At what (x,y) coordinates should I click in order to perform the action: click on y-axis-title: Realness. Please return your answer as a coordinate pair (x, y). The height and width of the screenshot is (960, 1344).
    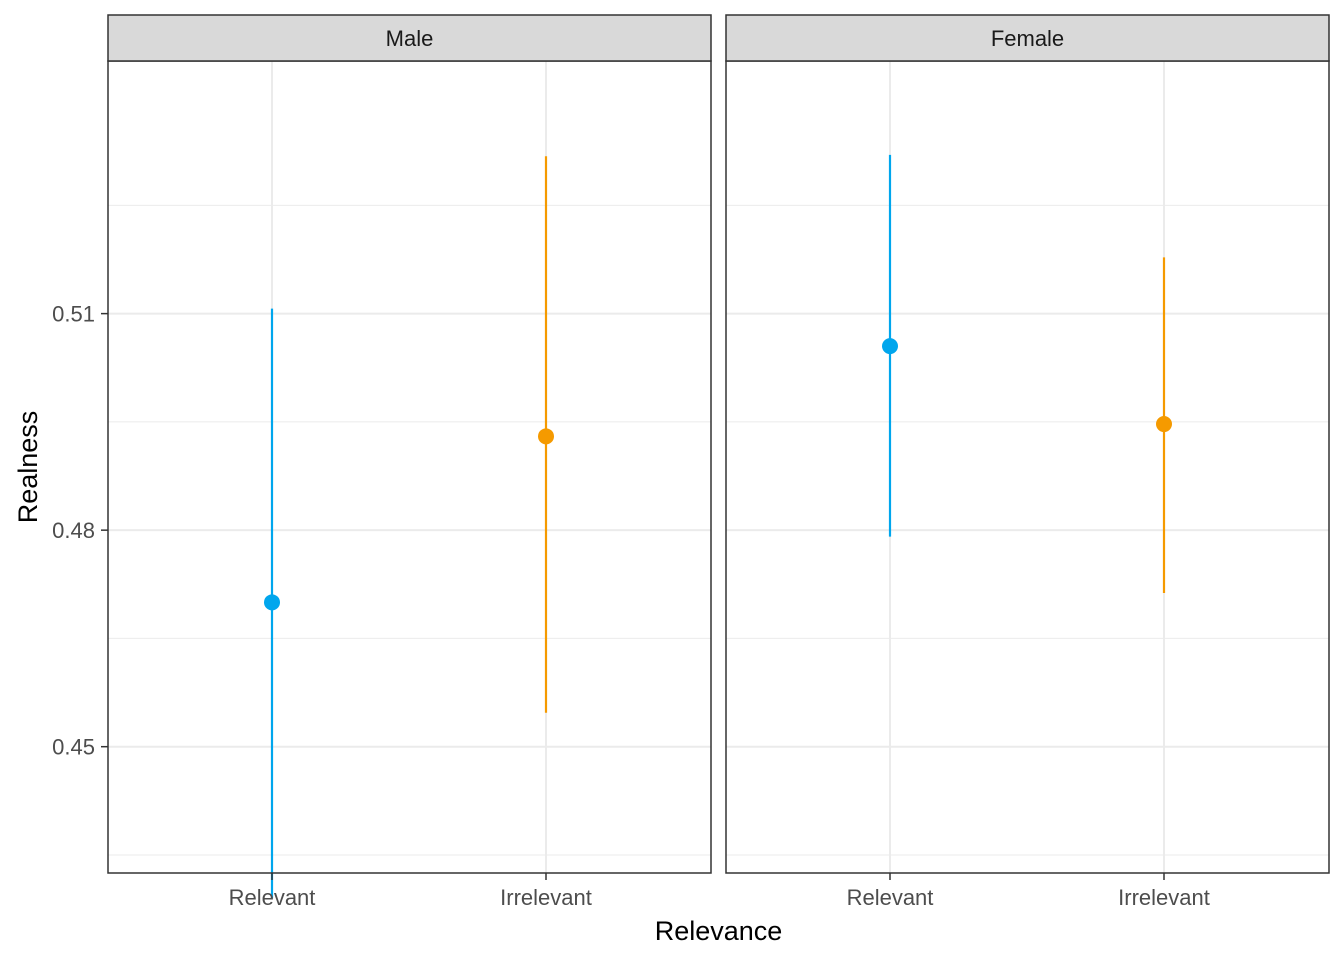
    Looking at the image, I should click on (28, 467).